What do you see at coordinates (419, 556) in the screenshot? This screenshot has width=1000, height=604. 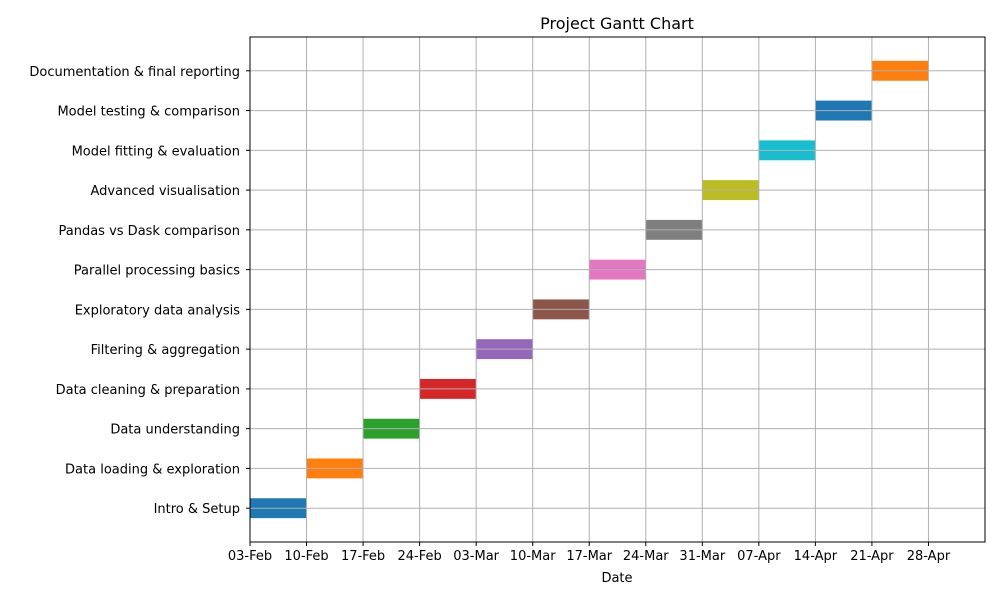 I see `x-tick-label: 24-Feb` at bounding box center [419, 556].